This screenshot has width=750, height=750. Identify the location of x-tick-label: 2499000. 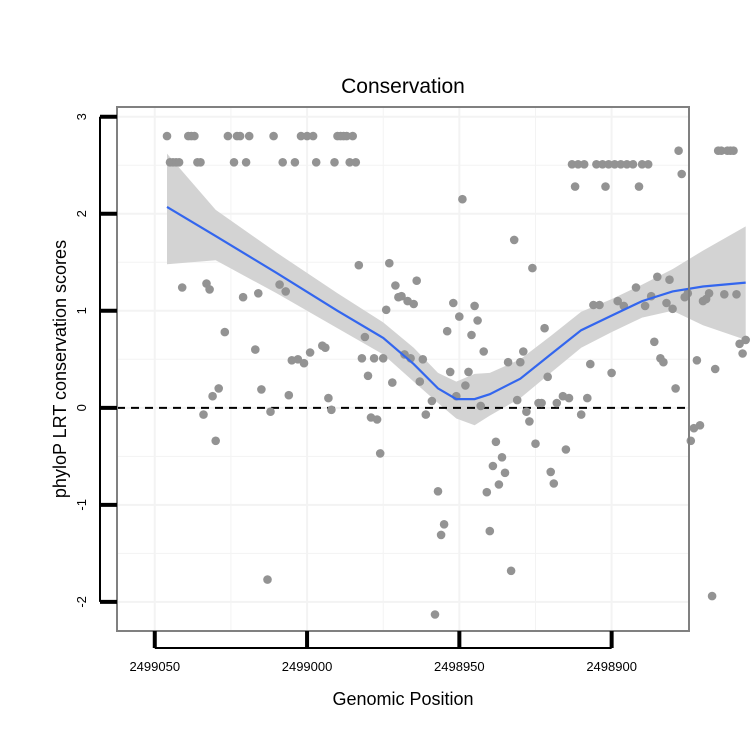
(307, 666).